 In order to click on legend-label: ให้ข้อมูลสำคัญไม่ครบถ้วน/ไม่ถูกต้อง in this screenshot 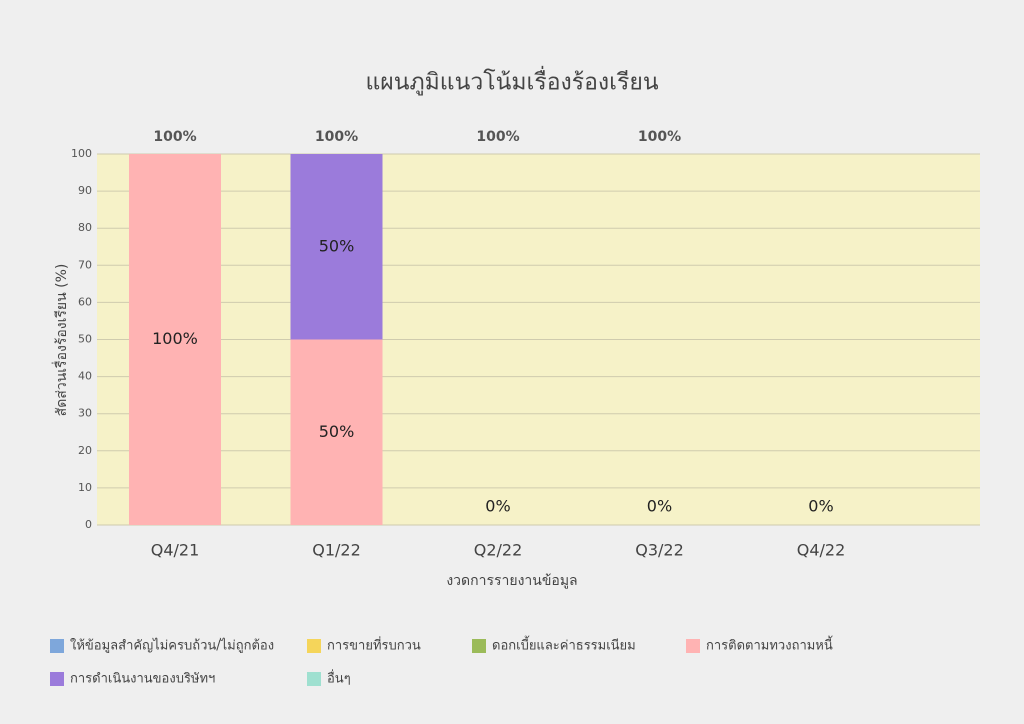, I will do `click(172, 646)`.